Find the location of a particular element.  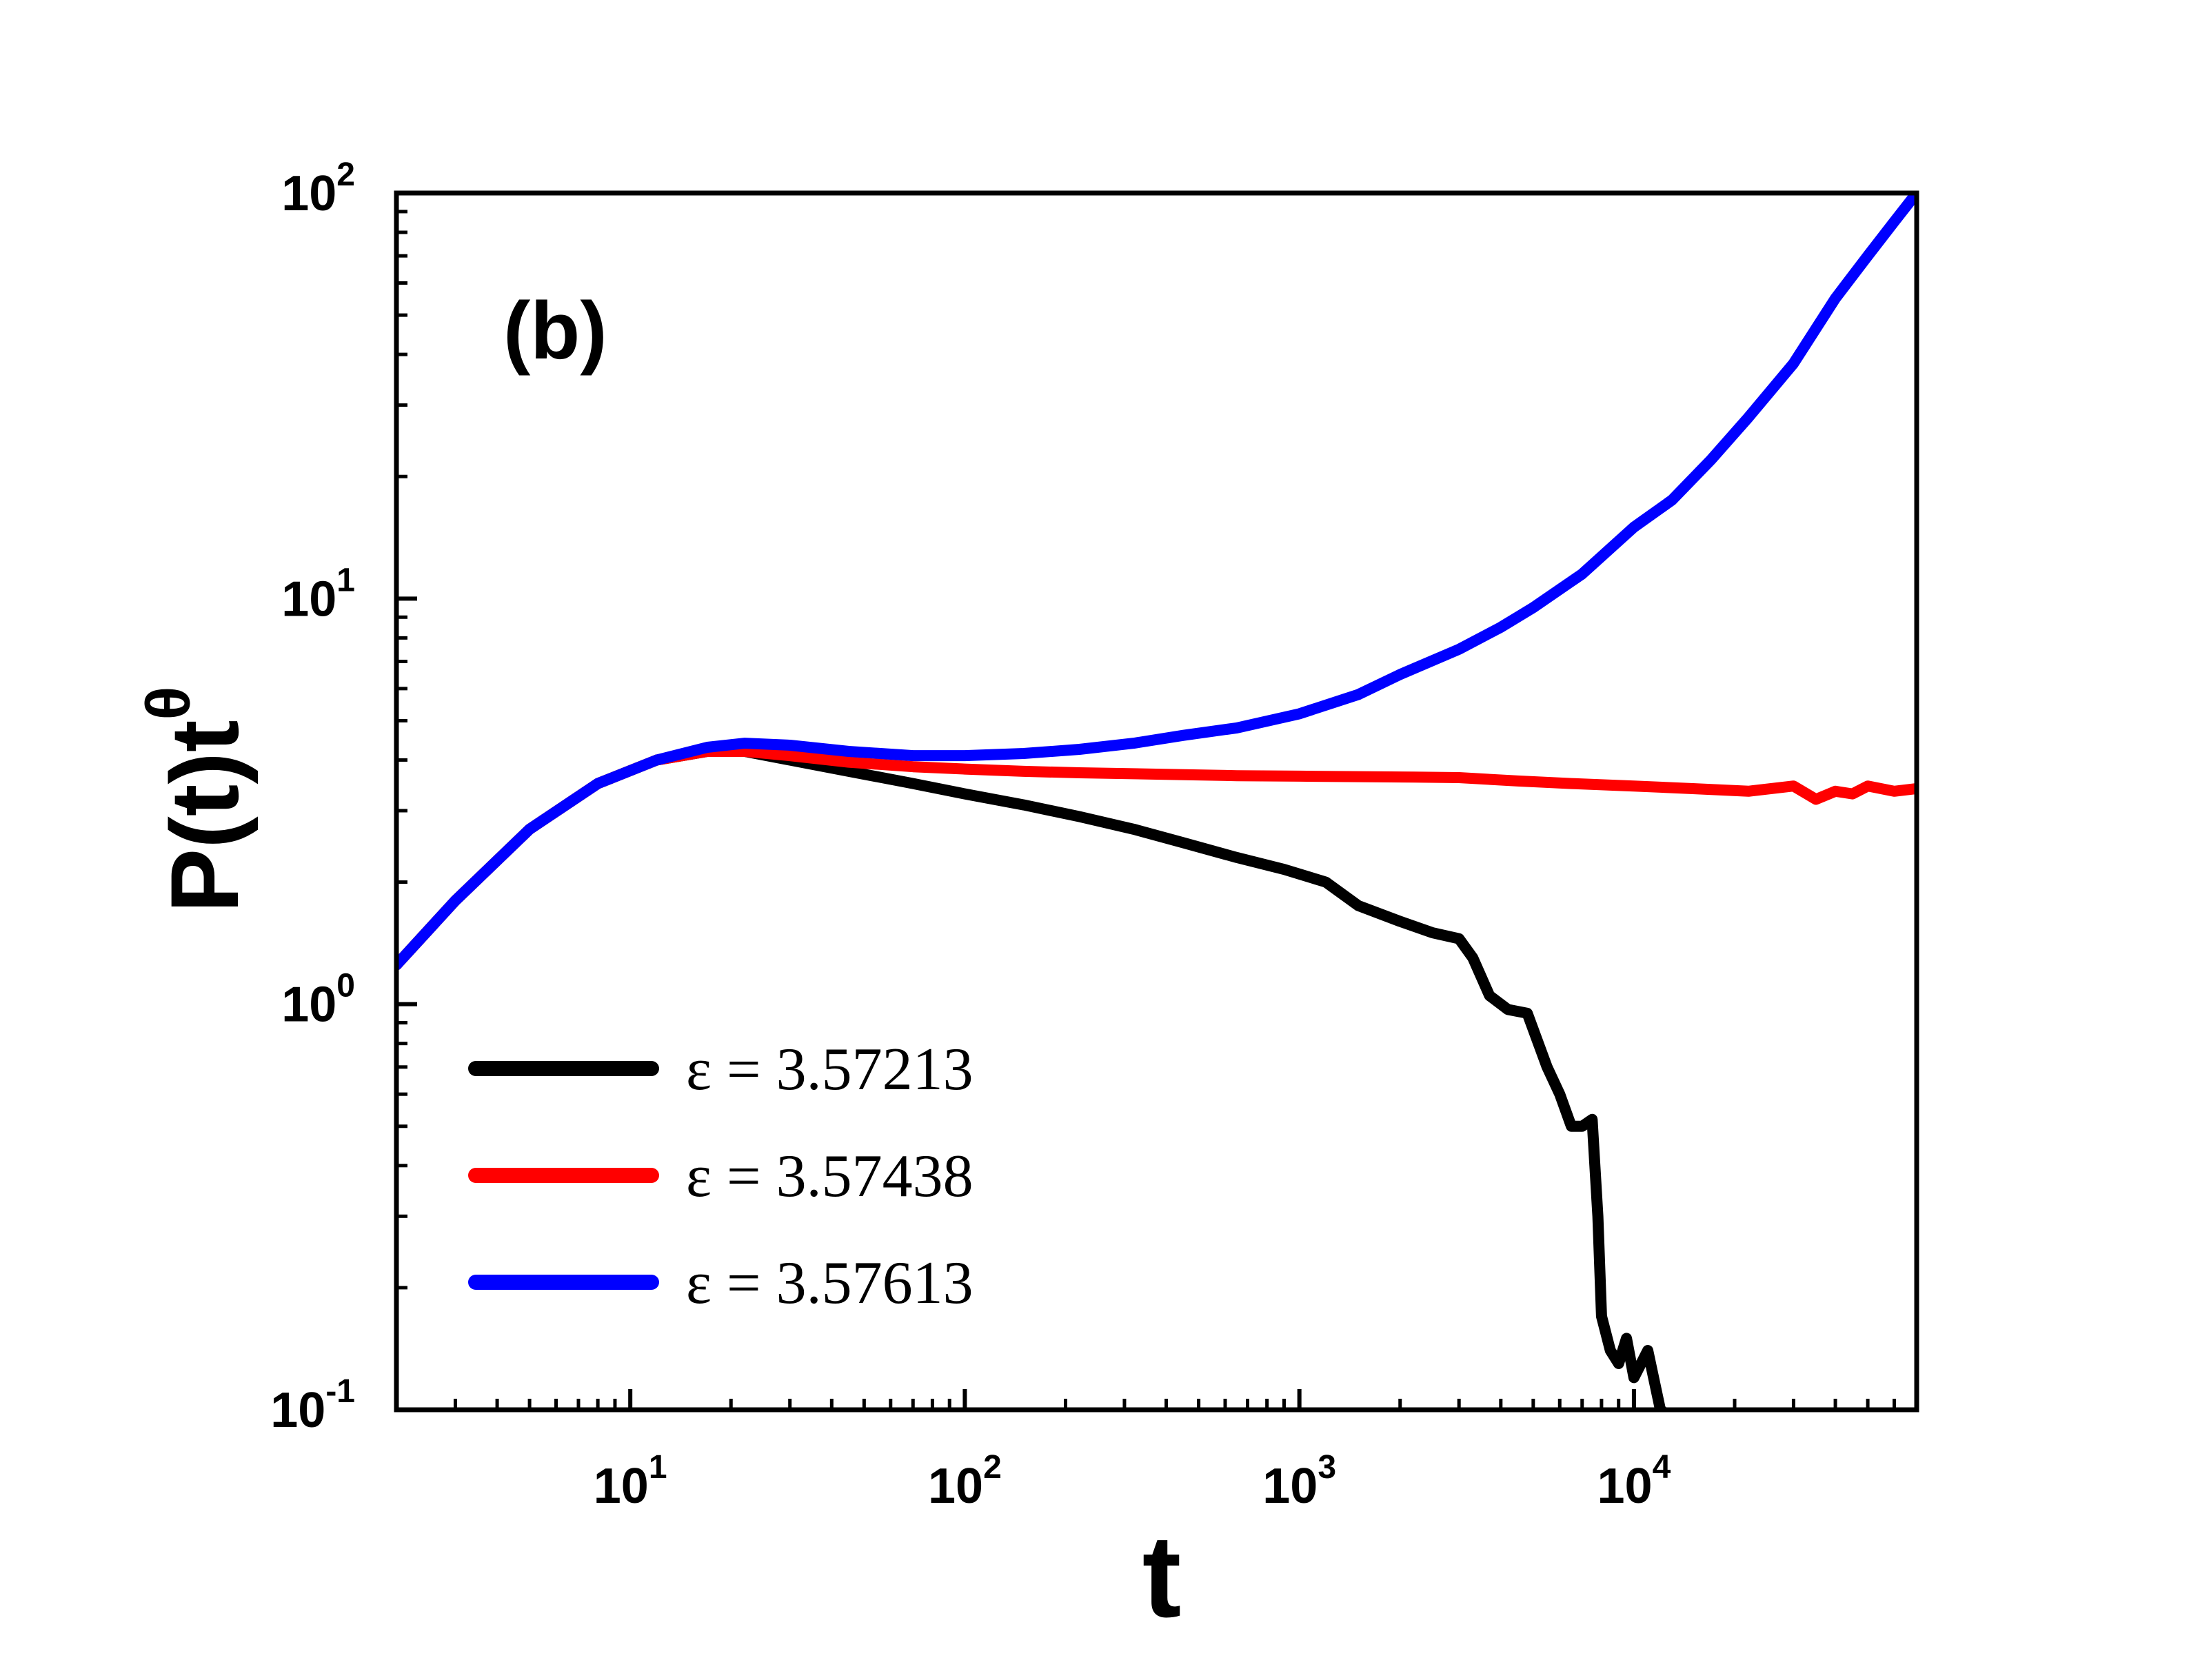

x-tick-label-4: 10⁴ is located at coordinates (1634, 1481).